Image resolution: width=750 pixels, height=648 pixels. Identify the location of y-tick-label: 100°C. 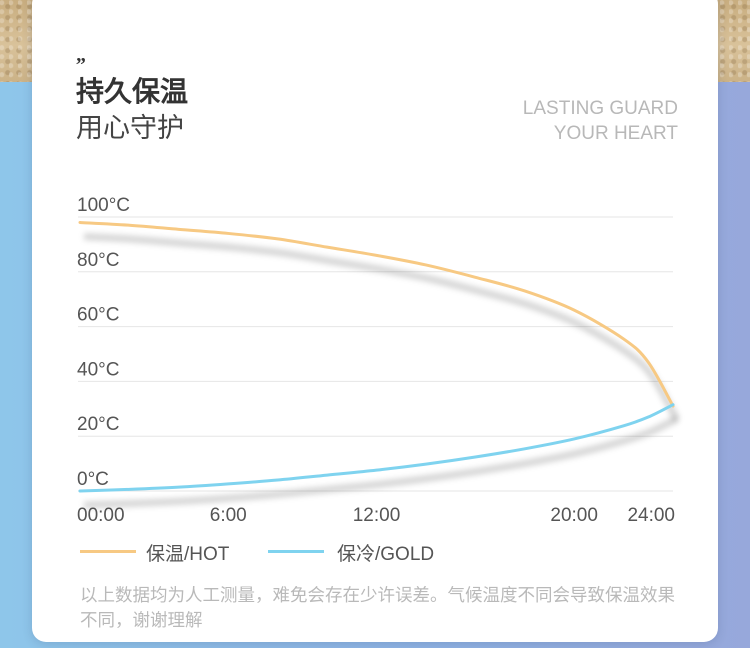
(103, 205).